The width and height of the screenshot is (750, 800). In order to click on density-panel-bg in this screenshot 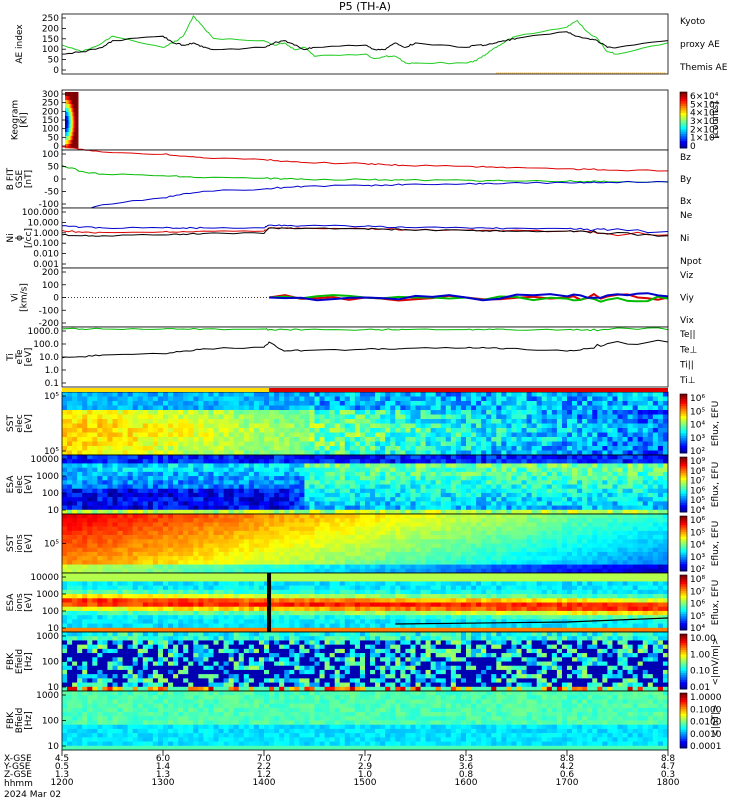, I will do `click(365, 238)`.